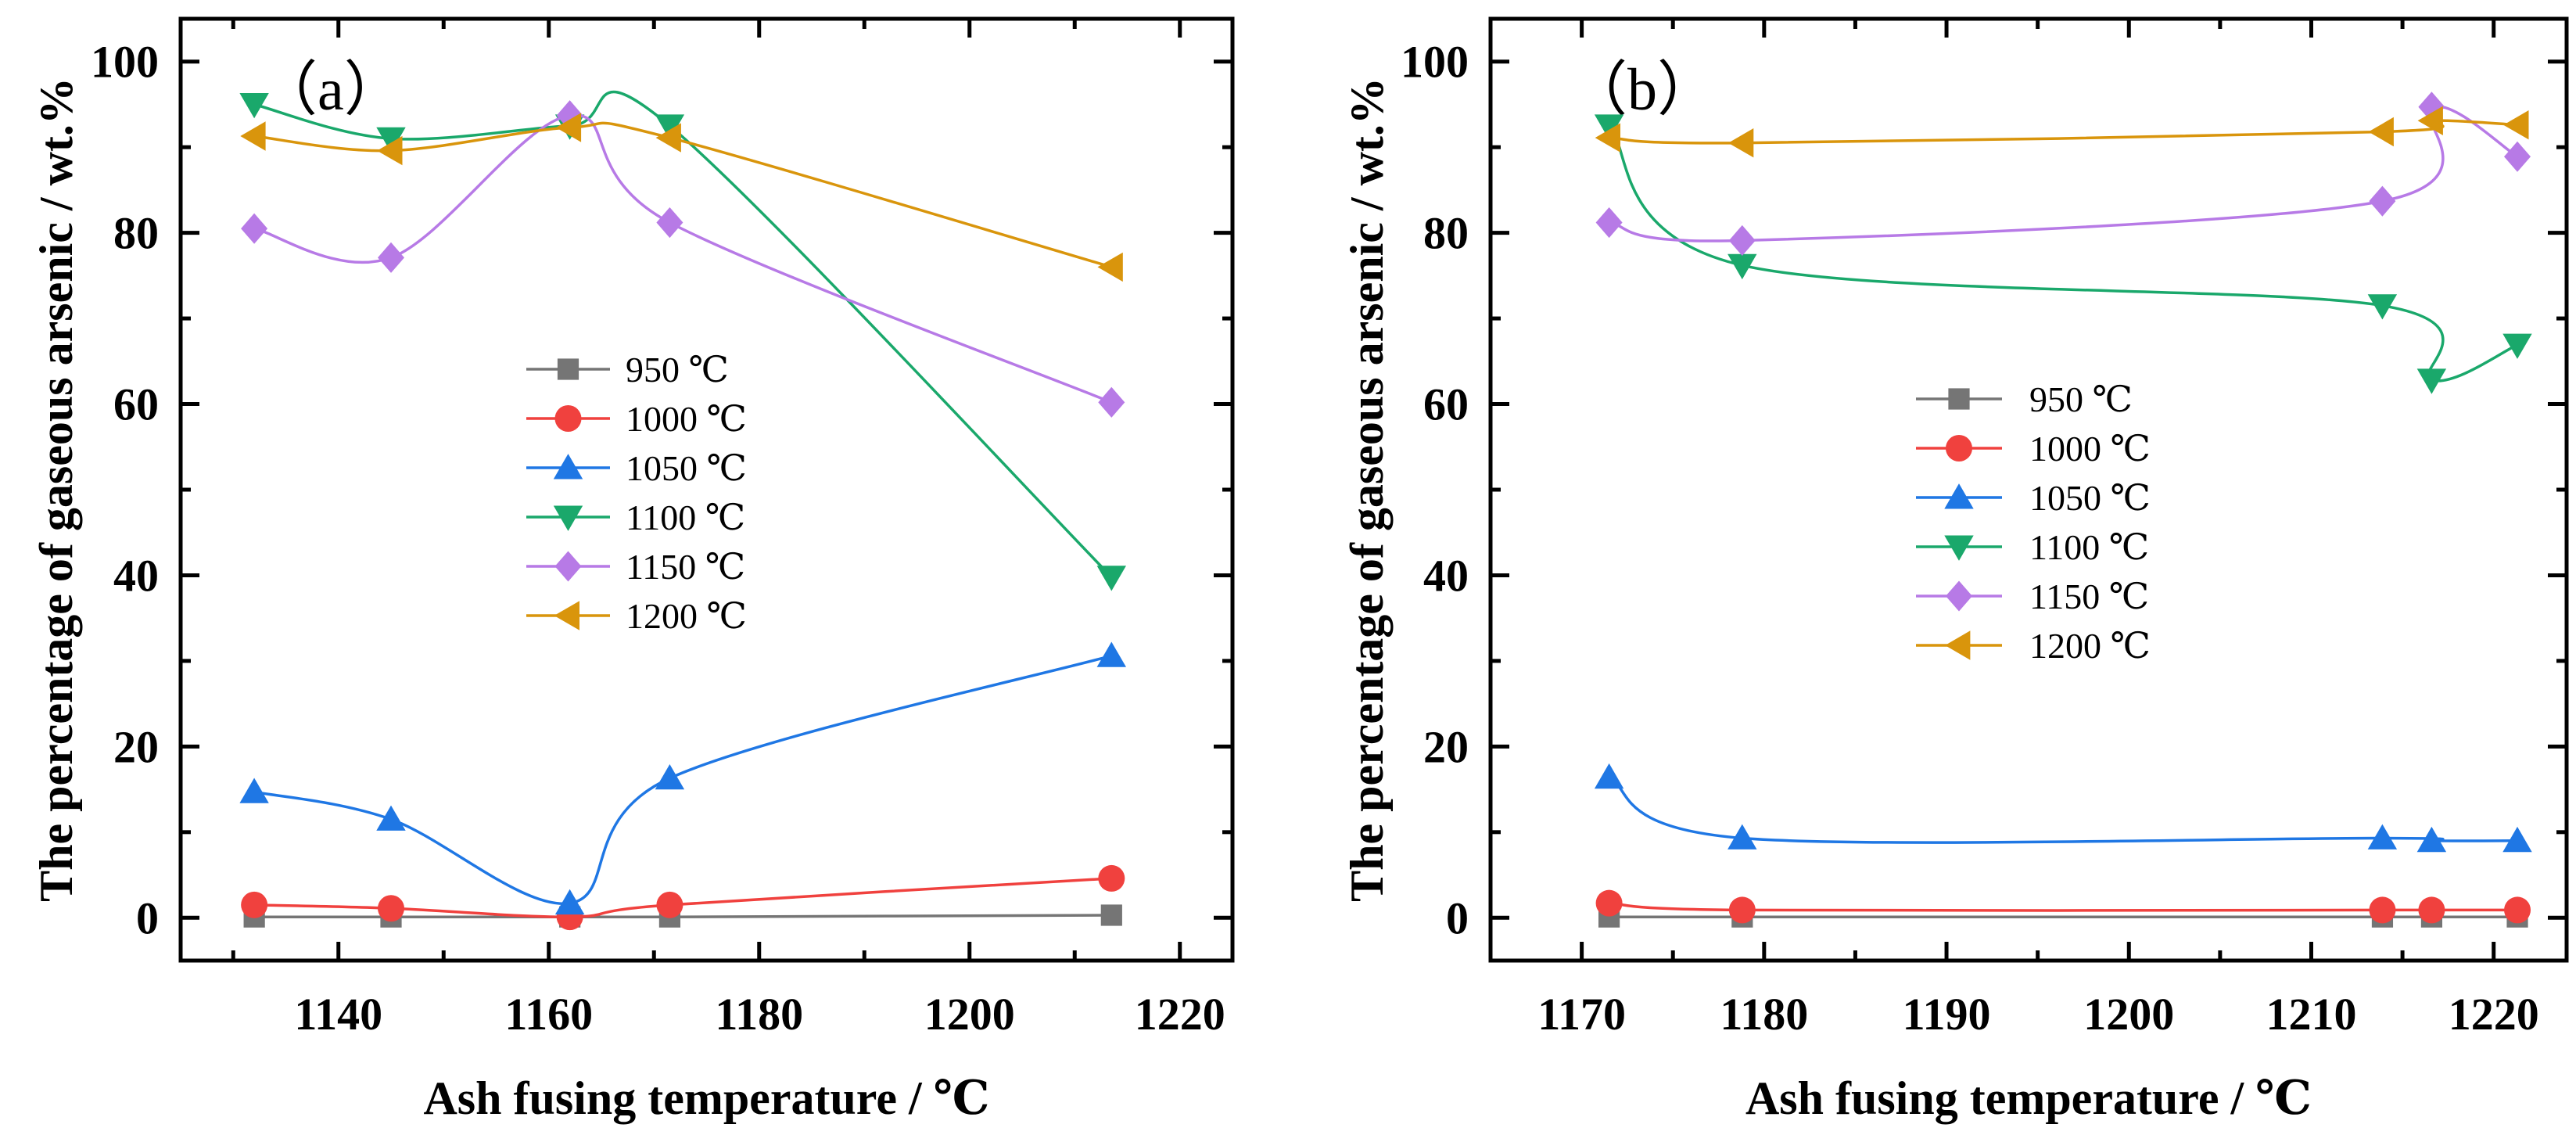 The image size is (2576, 1135). Describe the element at coordinates (677, 370) in the screenshot. I see `panel-a-legend-label: 950 ℃` at that location.